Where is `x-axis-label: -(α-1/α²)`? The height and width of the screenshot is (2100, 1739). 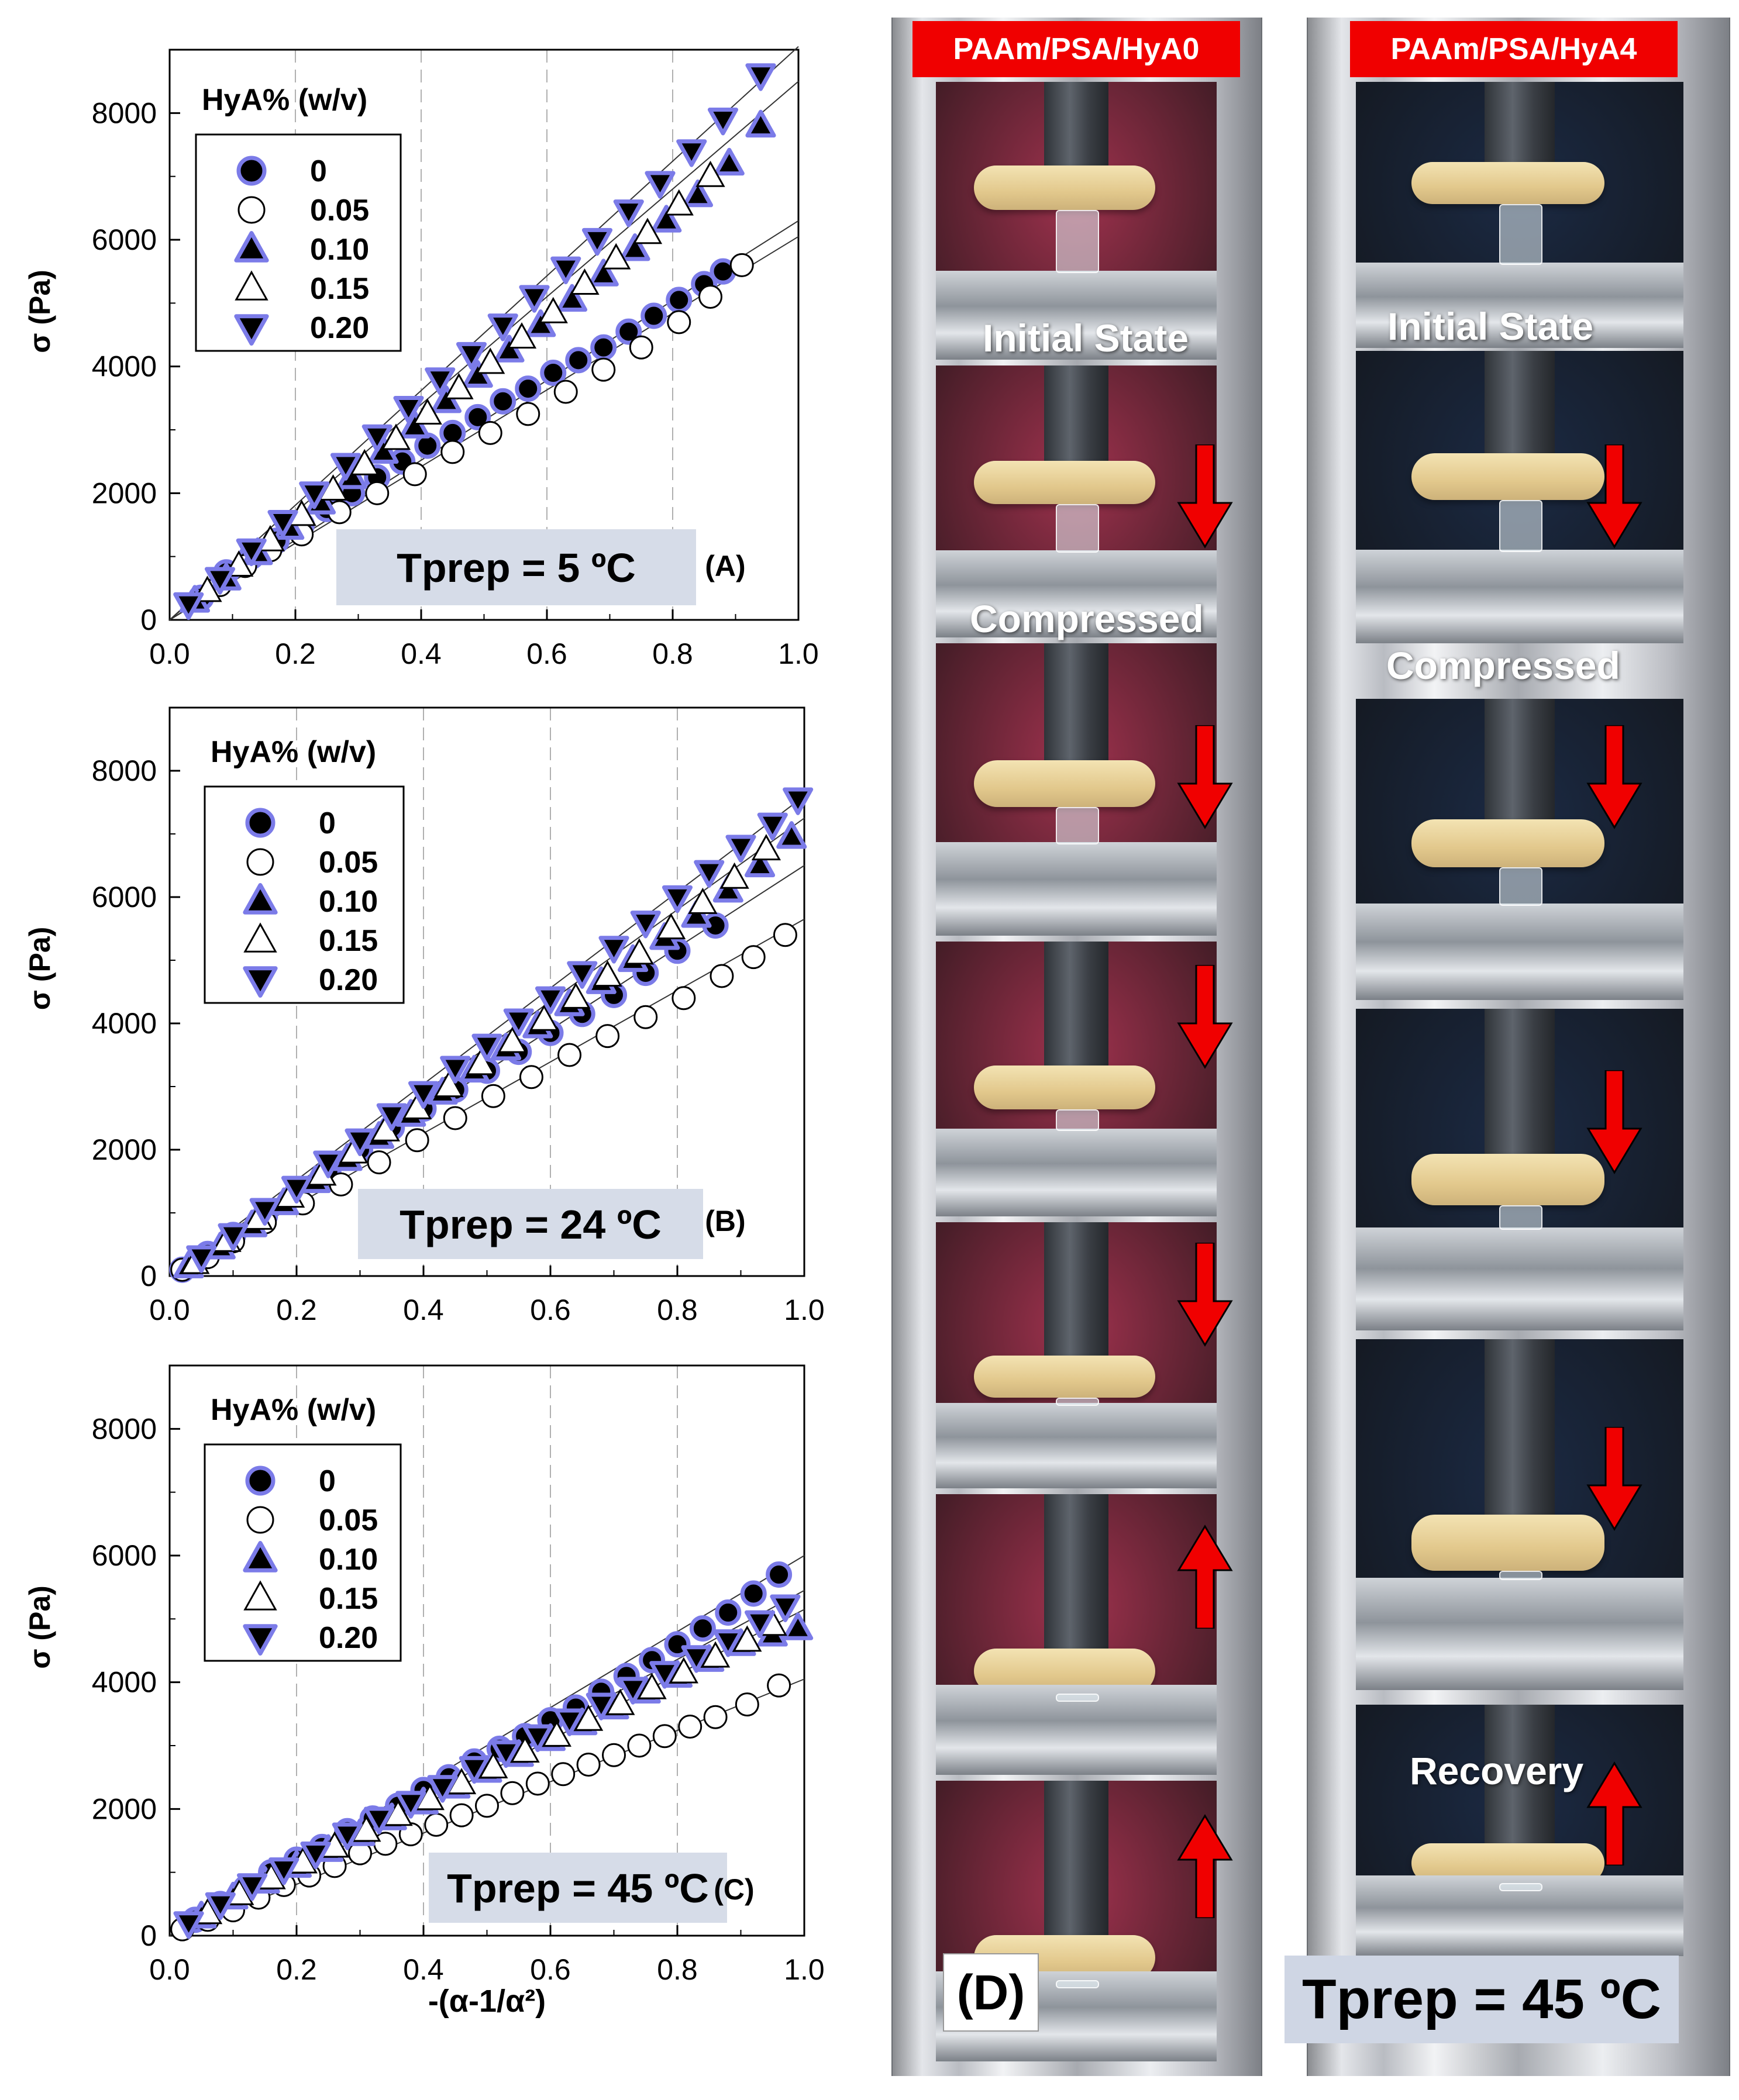 x-axis-label: -(α-1/α²) is located at coordinates (487, 2001).